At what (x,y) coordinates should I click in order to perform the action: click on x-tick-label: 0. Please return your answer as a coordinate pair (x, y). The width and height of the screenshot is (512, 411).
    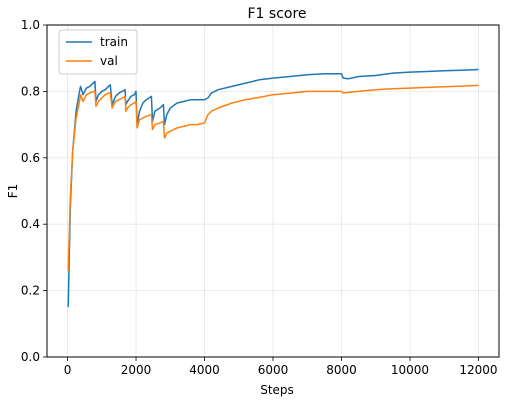
    Looking at the image, I should click on (68, 370).